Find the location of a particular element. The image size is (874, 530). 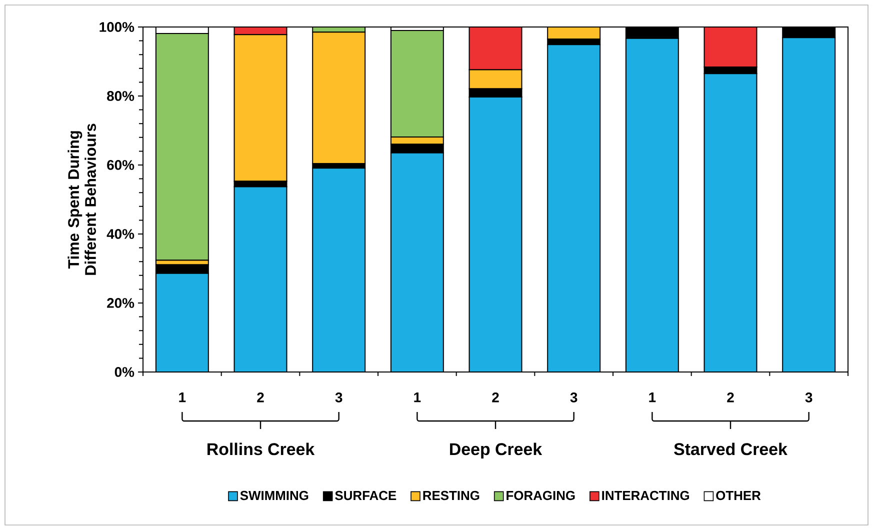

legend-label: SURFACE is located at coordinates (365, 495).